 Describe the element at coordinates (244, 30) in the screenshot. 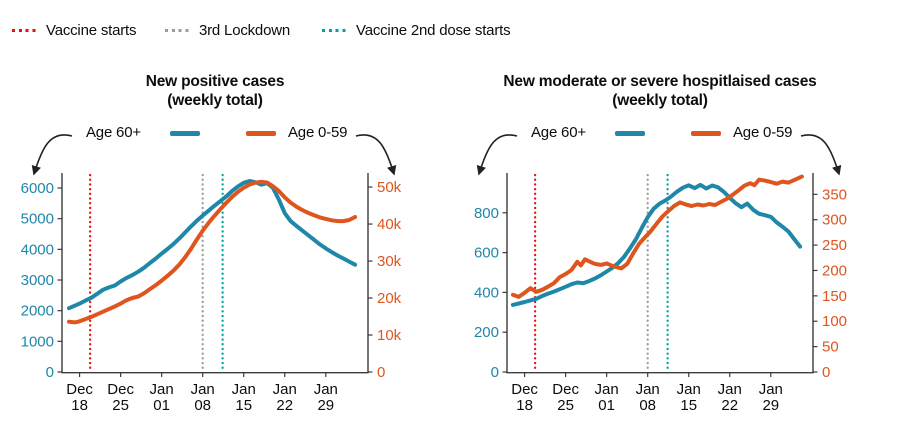

I see `legend-item-label: 3rd Lockdown` at that location.